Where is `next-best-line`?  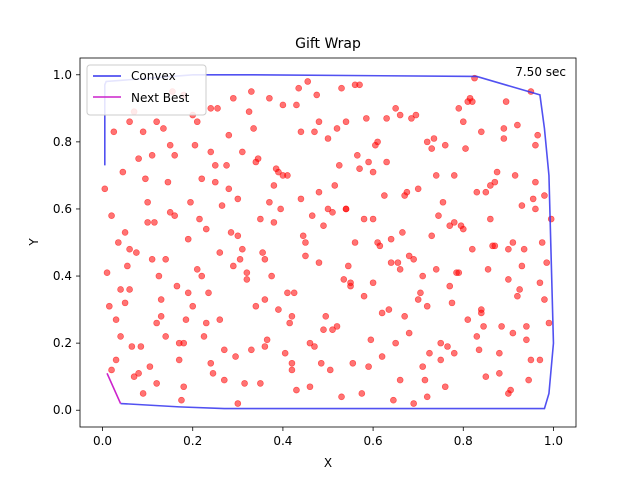
next-best-line is located at coordinates (114, 388).